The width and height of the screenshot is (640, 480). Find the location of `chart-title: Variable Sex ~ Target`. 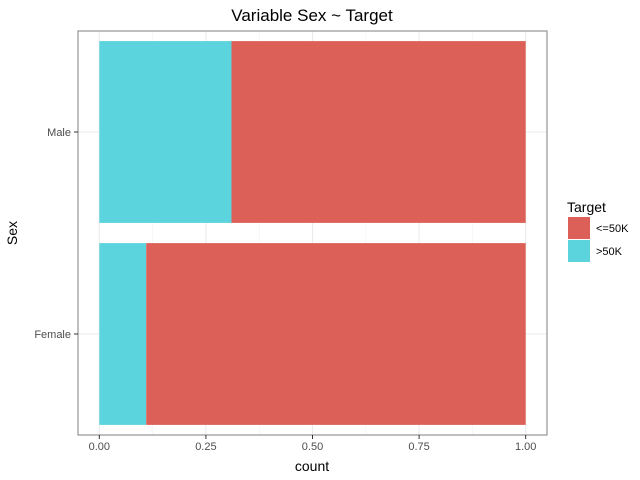

chart-title: Variable Sex ~ Target is located at coordinates (312, 15).